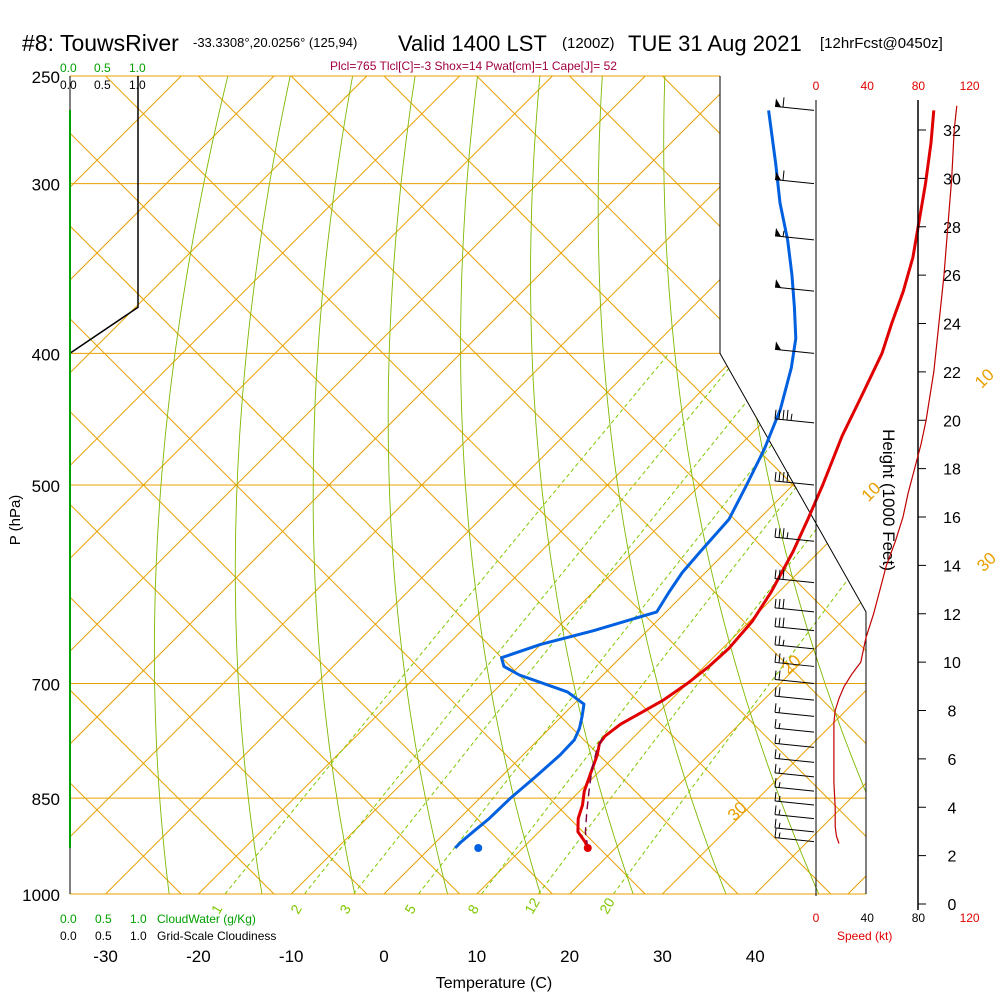  I want to click on cloudiness-scale-bottom-1: 0.5, so click(103, 936).